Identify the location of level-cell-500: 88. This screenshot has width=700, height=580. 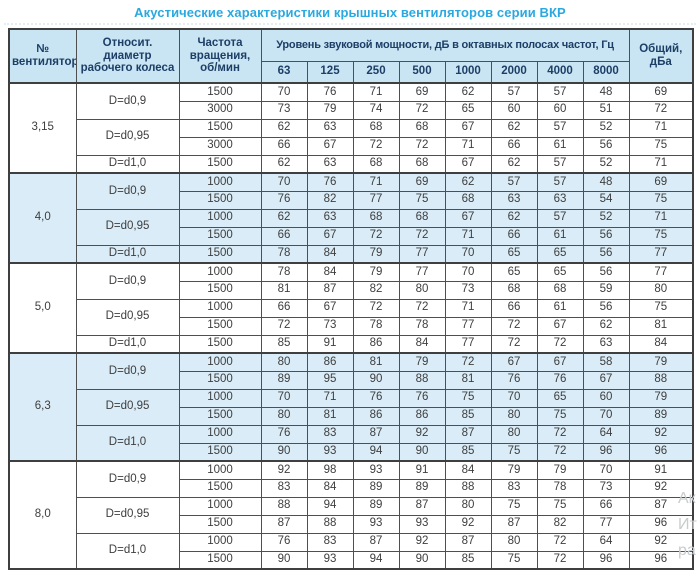
(422, 380).